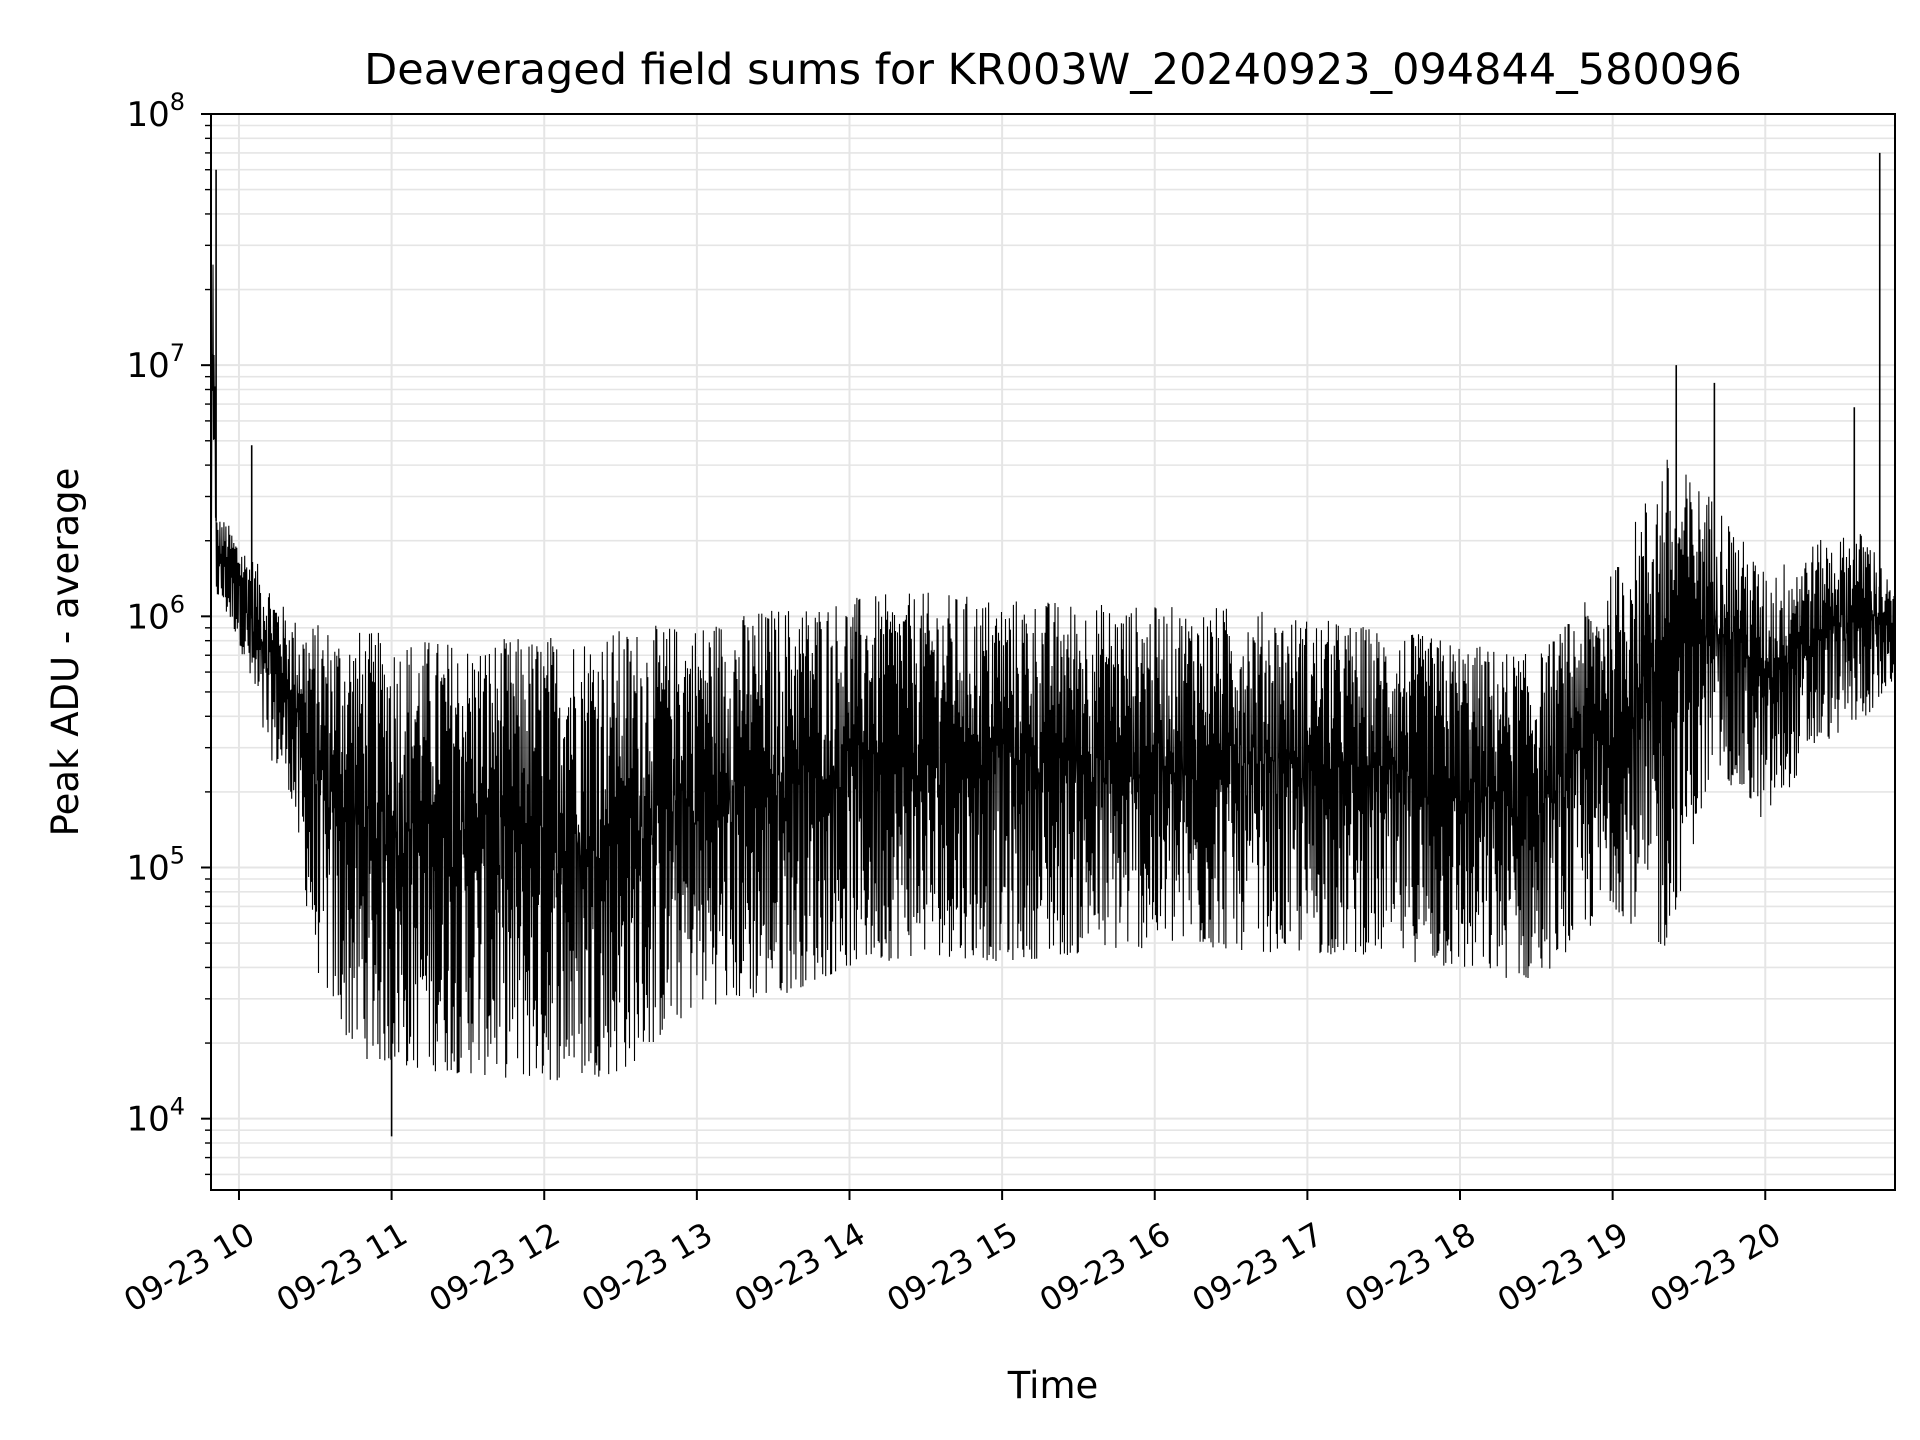  I want to click on x-tick-label: 09-23 10, so click(189, 1267).